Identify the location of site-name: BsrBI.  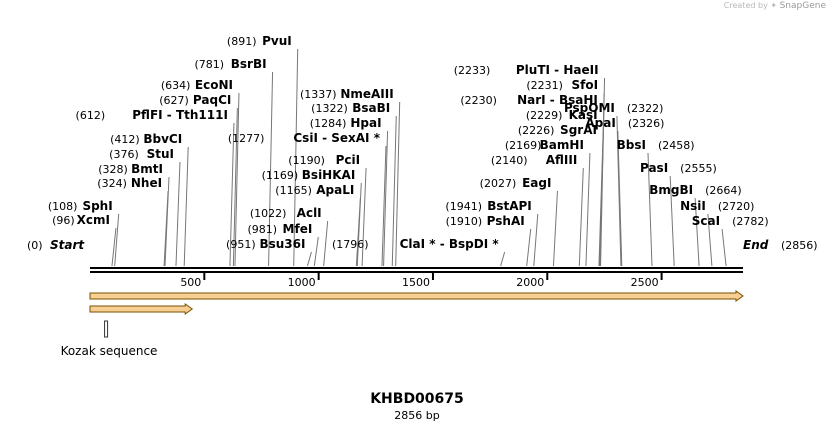
(249, 64).